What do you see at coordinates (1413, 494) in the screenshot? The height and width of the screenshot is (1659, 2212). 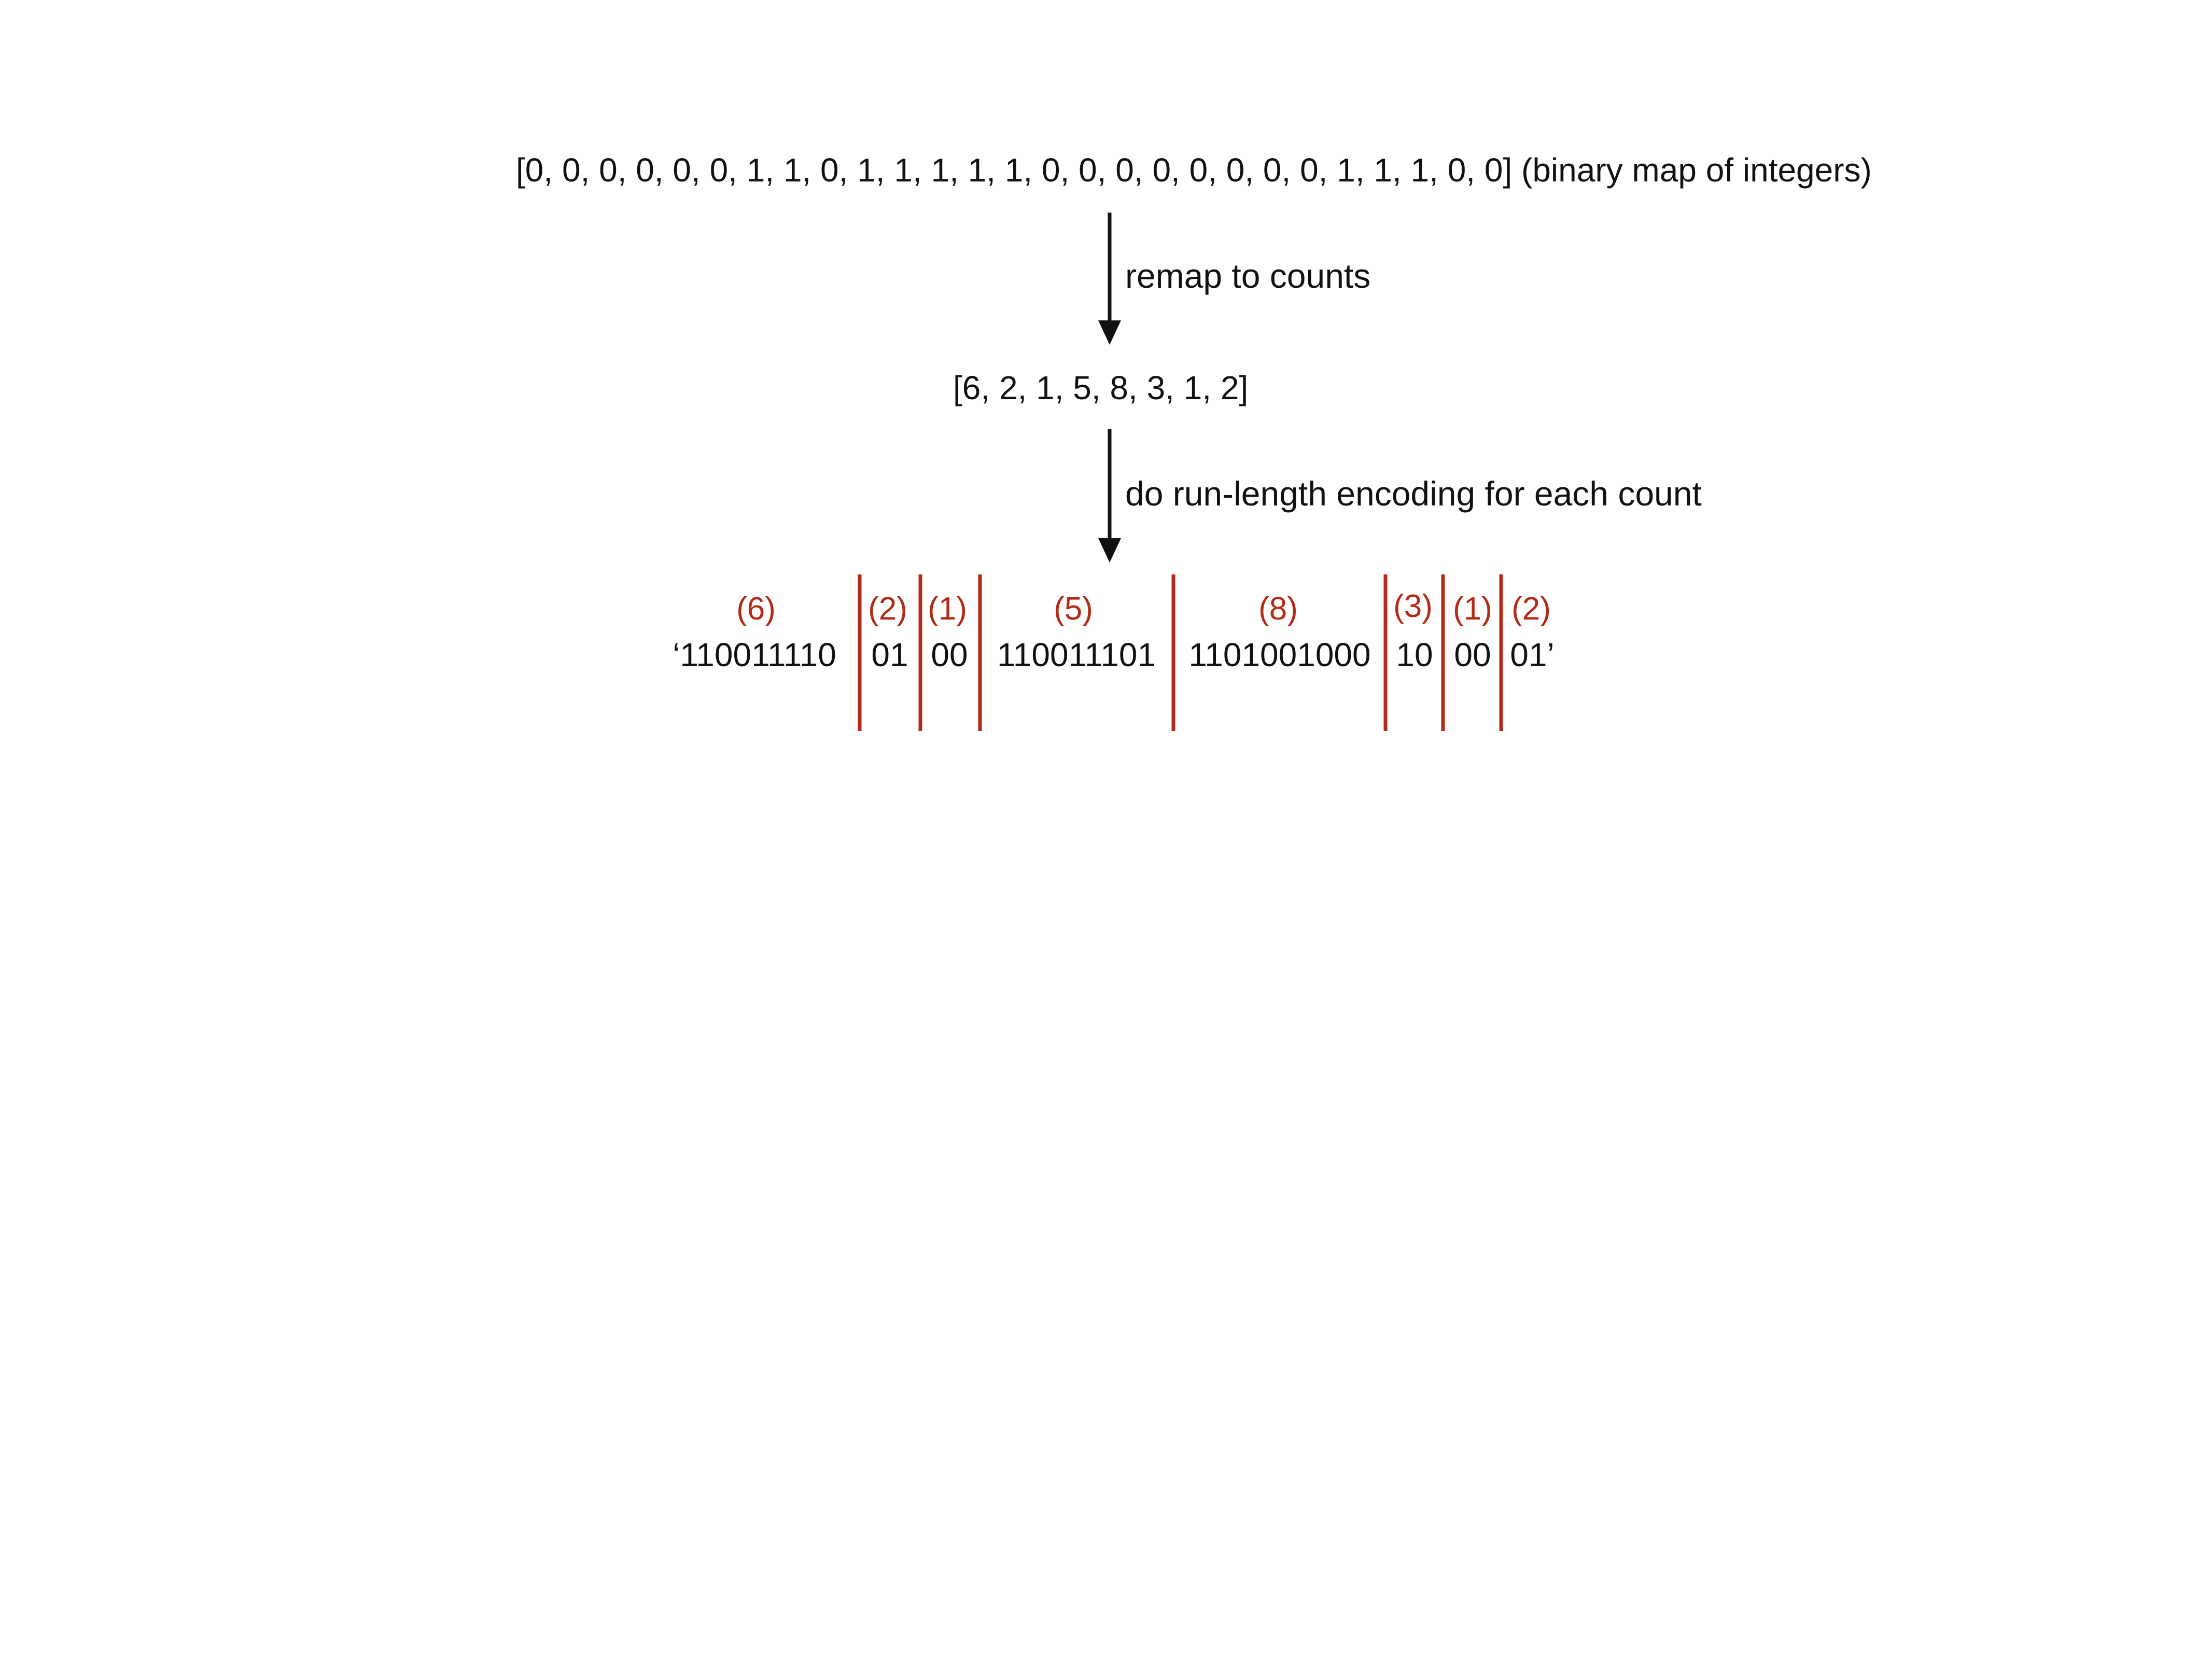 I see `step-rle-label: do run-length encoding for each count` at bounding box center [1413, 494].